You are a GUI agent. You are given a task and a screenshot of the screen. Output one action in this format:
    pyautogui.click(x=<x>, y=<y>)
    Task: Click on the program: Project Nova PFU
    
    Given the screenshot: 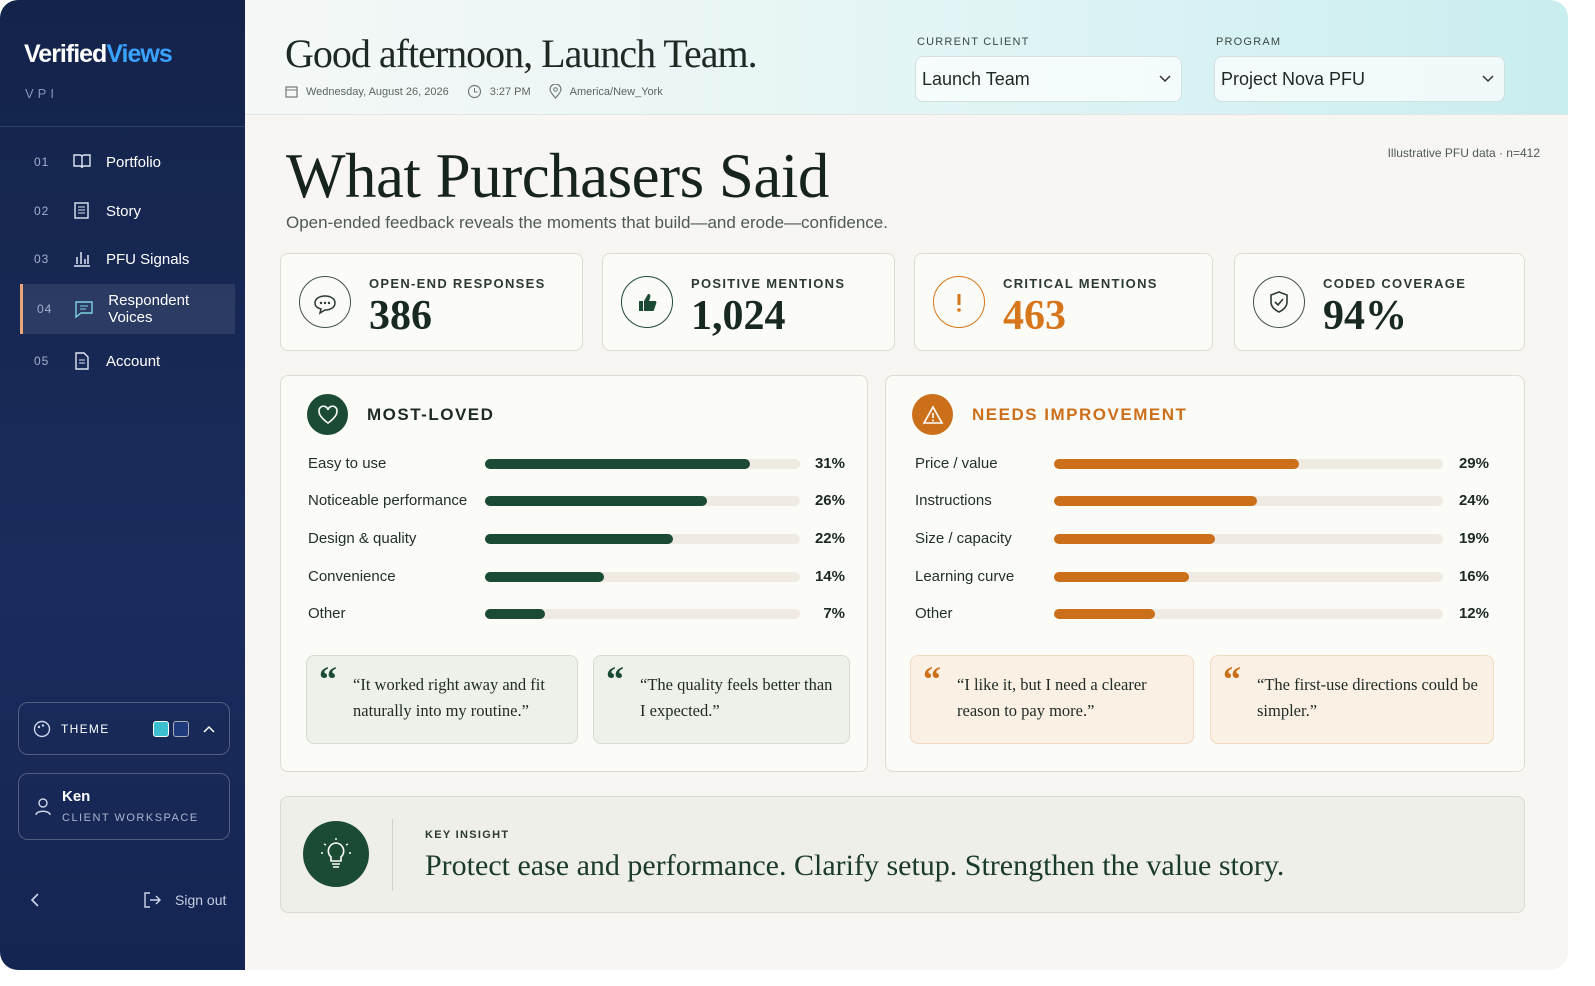 What is the action you would take?
    pyautogui.click(x=1293, y=78)
    